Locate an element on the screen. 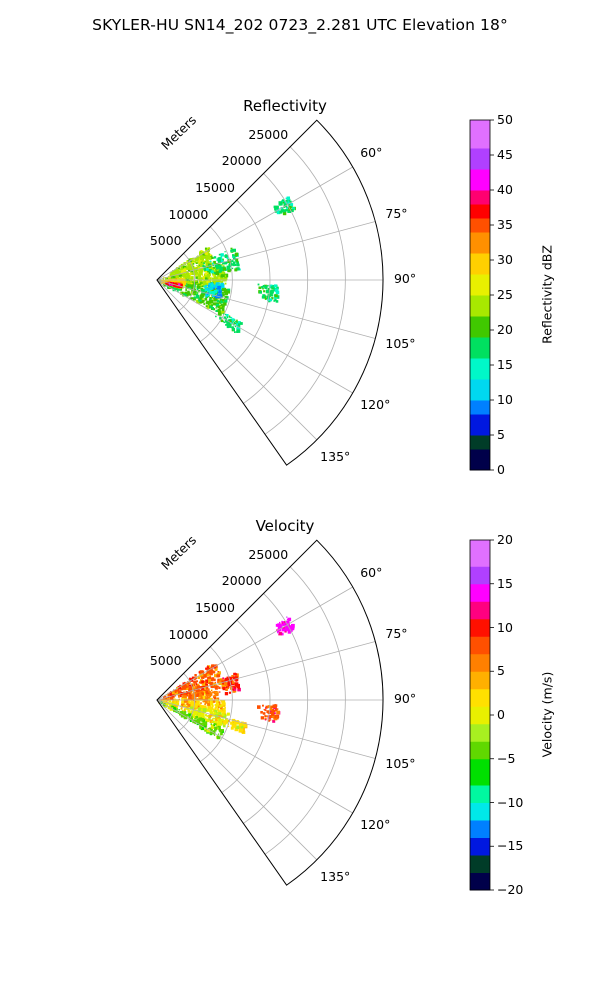 The width and height of the screenshot is (600, 1000). azimuth-tick-label: 105° is located at coordinates (400, 344).